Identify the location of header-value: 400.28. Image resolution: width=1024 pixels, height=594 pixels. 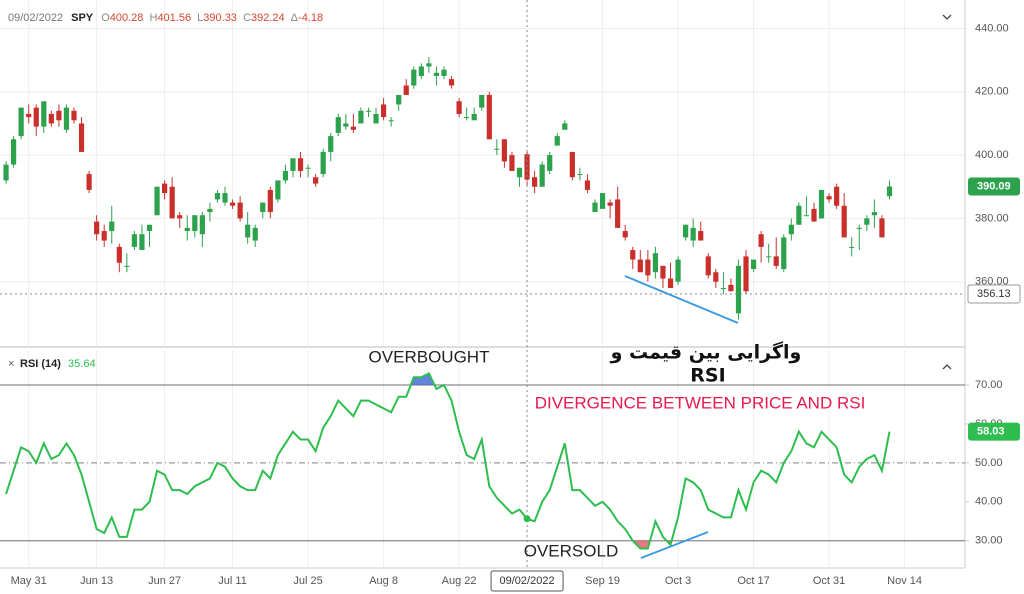
(127, 18).